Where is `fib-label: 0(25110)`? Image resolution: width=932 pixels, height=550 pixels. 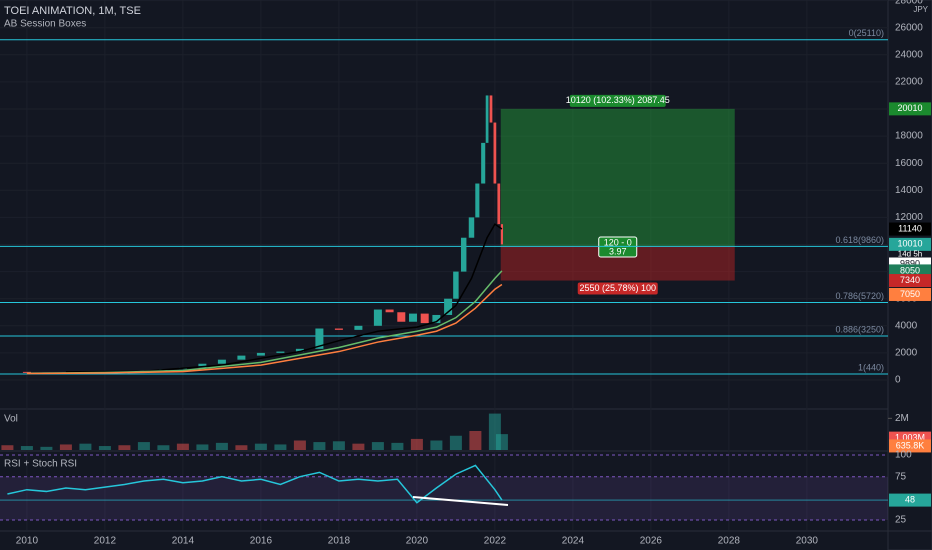
fib-label: 0(25110) is located at coordinates (866, 33).